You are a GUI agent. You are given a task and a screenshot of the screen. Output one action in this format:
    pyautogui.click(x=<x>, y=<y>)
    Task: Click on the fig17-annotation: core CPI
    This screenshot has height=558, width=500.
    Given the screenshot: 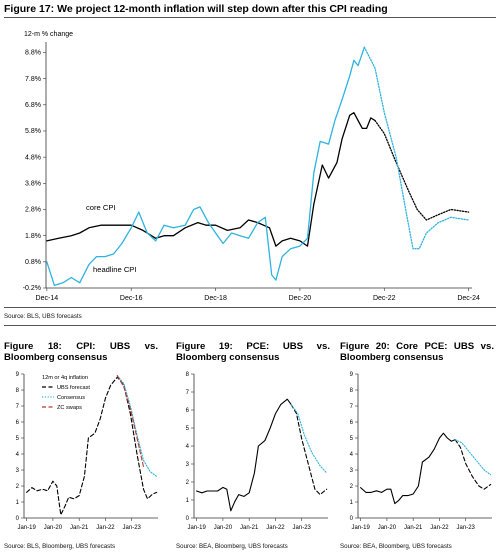 What is the action you would take?
    pyautogui.click(x=101, y=207)
    